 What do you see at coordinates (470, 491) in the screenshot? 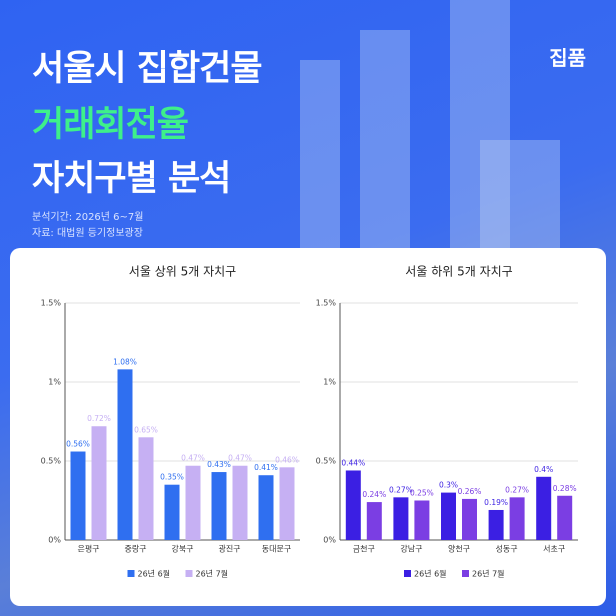
I see `value-label: 0.26%` at bounding box center [470, 491].